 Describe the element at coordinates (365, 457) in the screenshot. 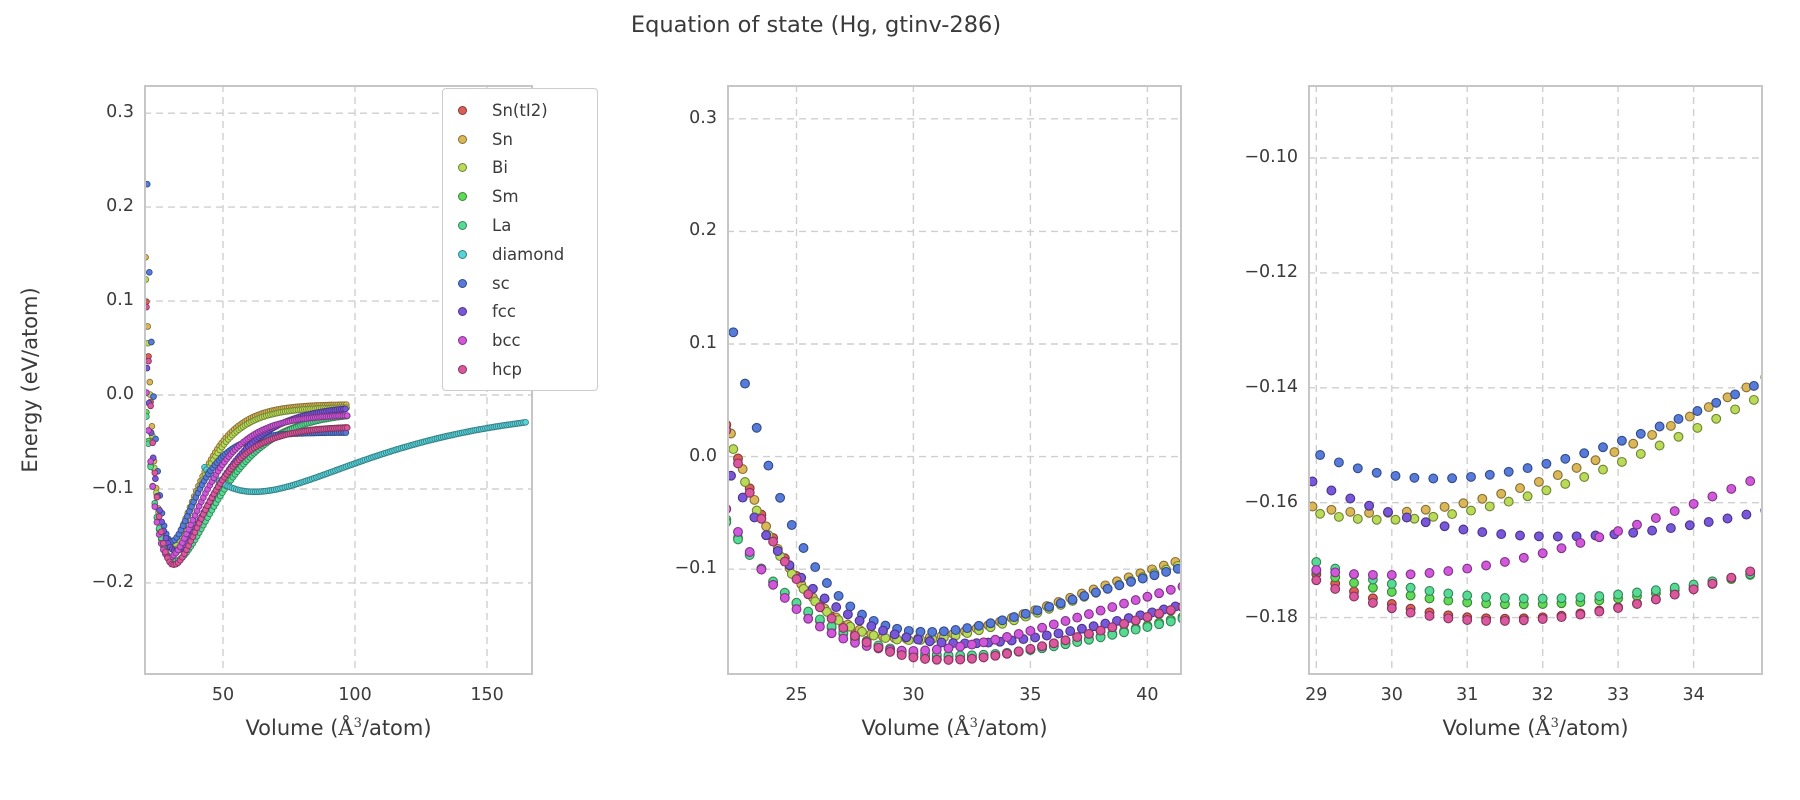

I see `series-diamond` at that location.